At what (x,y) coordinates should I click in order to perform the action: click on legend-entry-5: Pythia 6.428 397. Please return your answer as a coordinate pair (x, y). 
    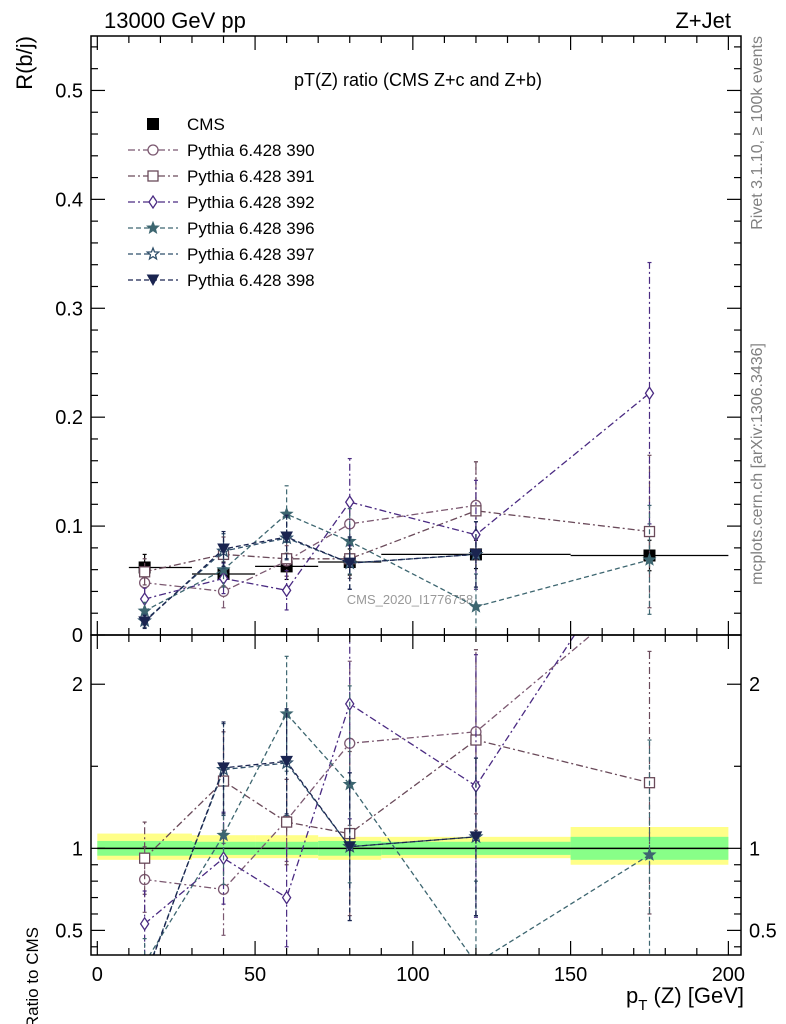
    Looking at the image, I should click on (221, 254).